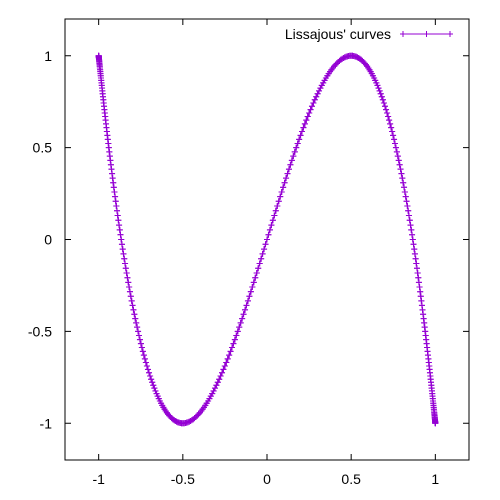 The image size is (500, 500). What do you see at coordinates (183, 479) in the screenshot?
I see `x-tick-label: -0.5` at bounding box center [183, 479].